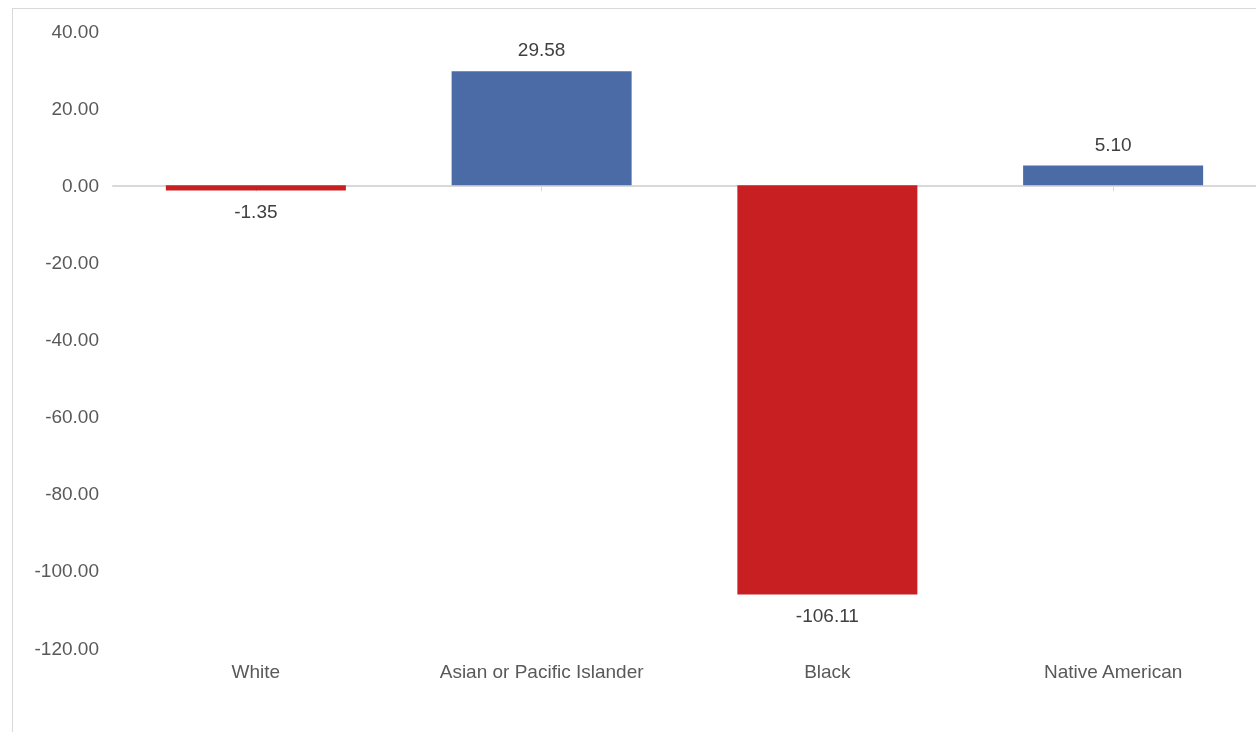 This screenshot has width=1256, height=732. What do you see at coordinates (66, 571) in the screenshot?
I see `y-tick-label: -100.00` at bounding box center [66, 571].